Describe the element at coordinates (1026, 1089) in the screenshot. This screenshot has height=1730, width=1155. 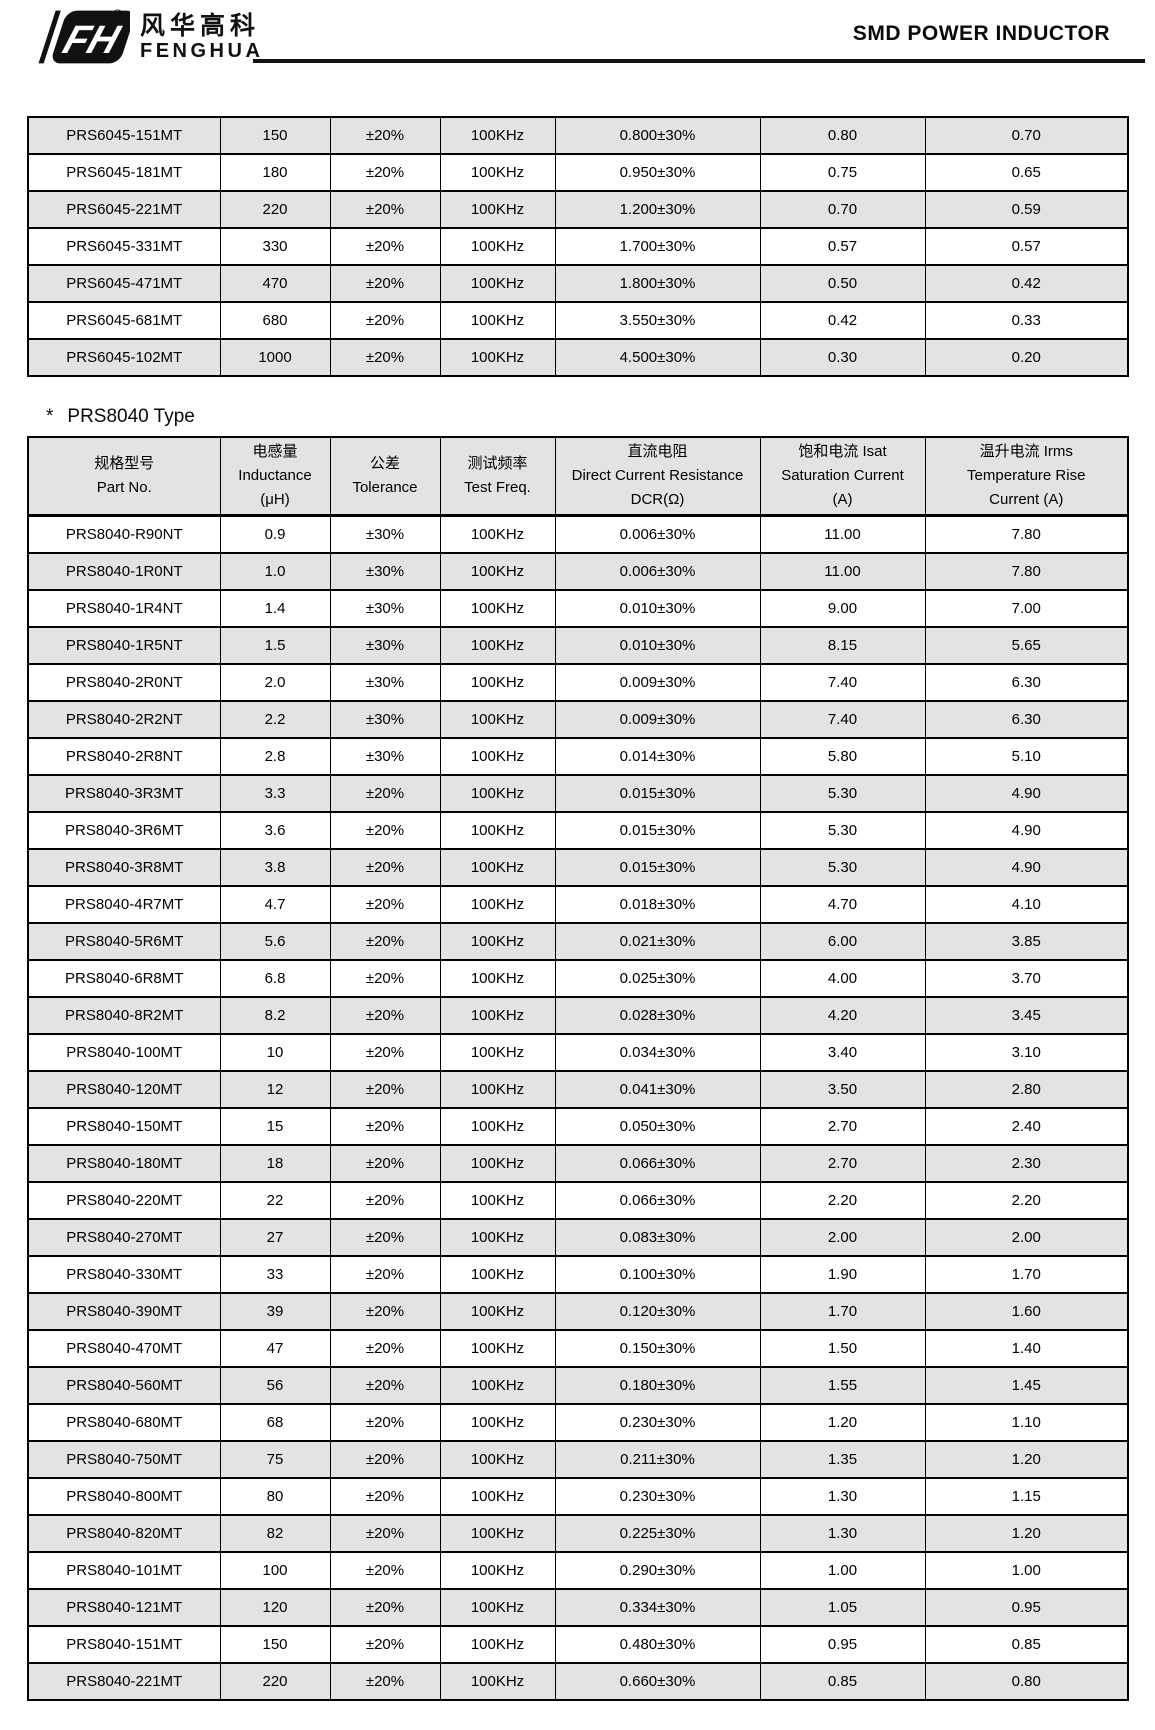
I see `prs8040-cell-irms: 2.80` at that location.